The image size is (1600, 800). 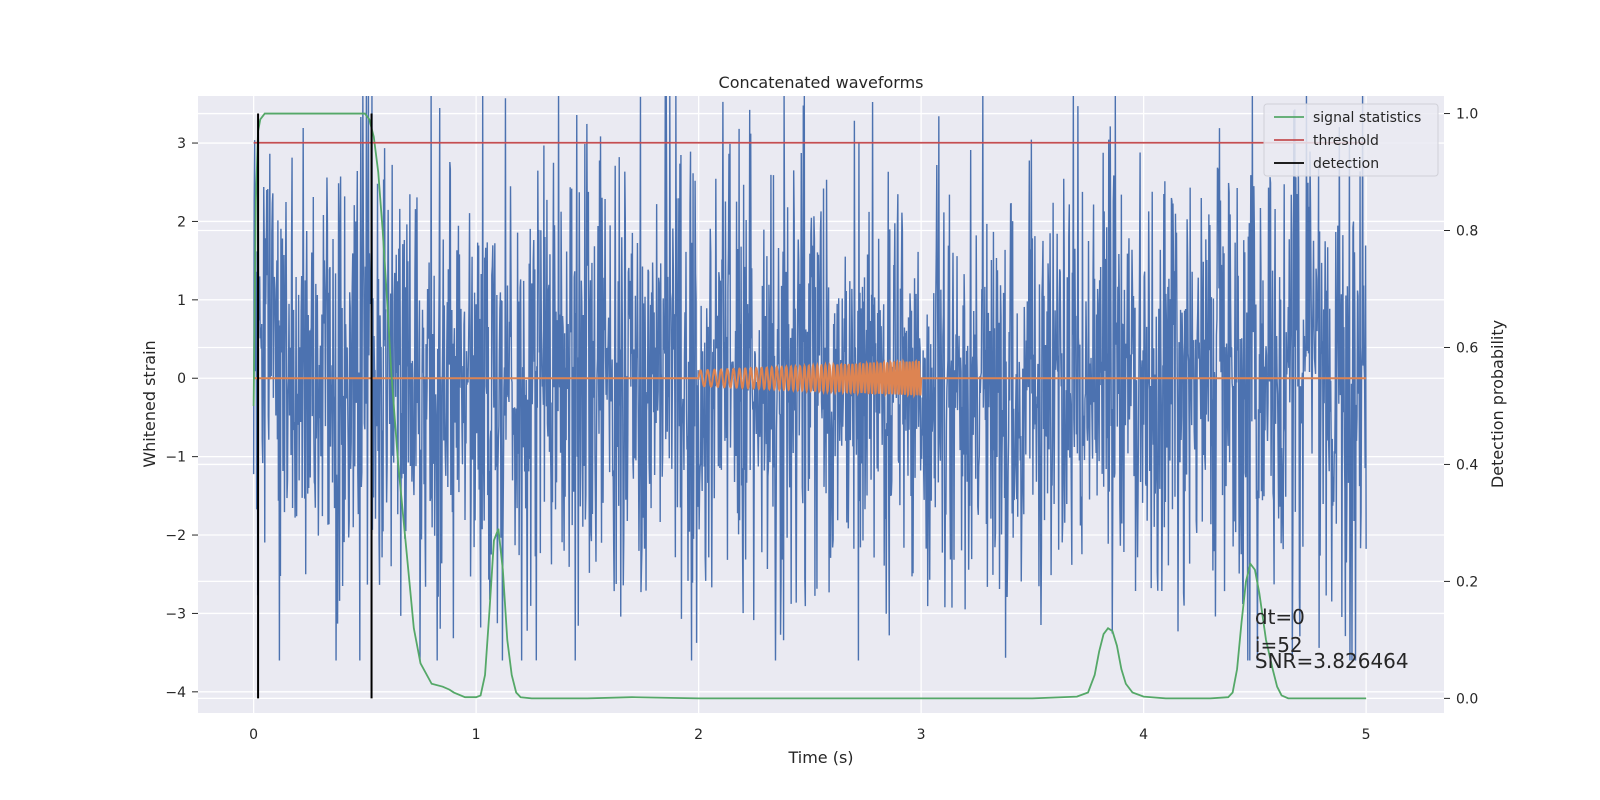 What do you see at coordinates (1280, 617) in the screenshot?
I see `annotation-dt: dt=0` at bounding box center [1280, 617].